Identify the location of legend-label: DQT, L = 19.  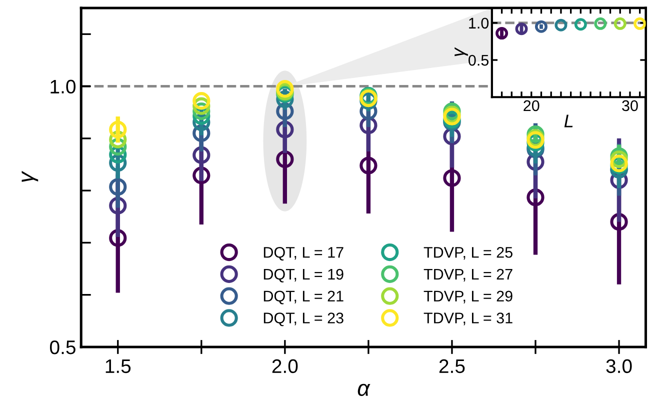
(304, 275).